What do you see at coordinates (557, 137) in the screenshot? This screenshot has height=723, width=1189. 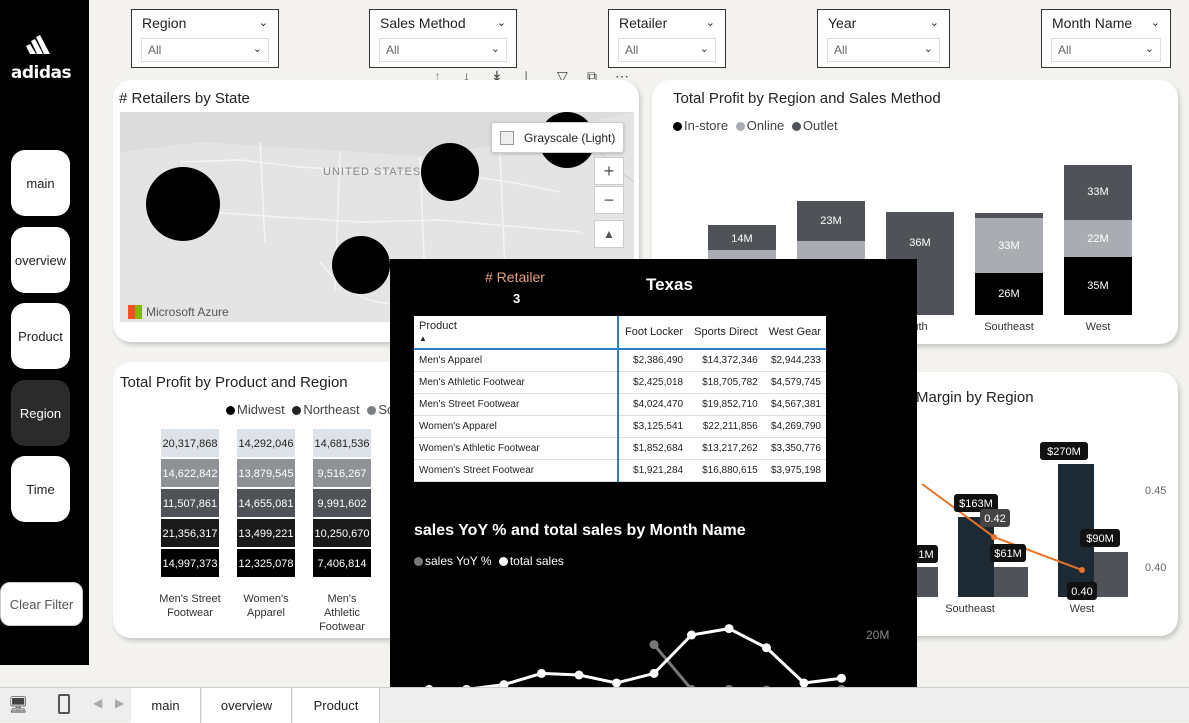 I see `map-style-selector: Grayscale (Light)` at bounding box center [557, 137].